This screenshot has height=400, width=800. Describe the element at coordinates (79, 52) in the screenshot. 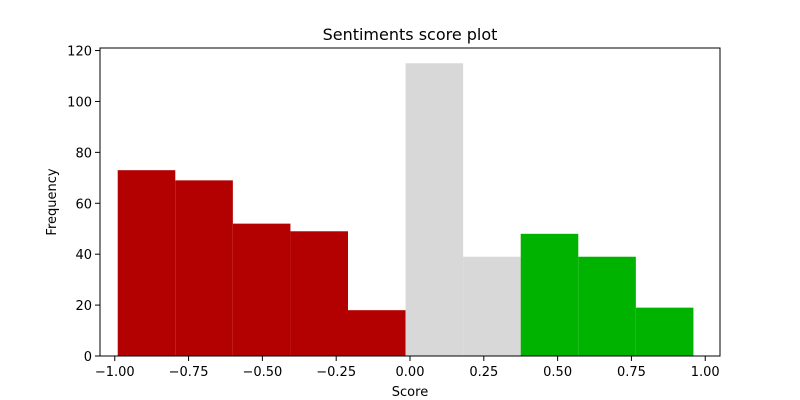

I see `y-tick-label: 120` at that location.